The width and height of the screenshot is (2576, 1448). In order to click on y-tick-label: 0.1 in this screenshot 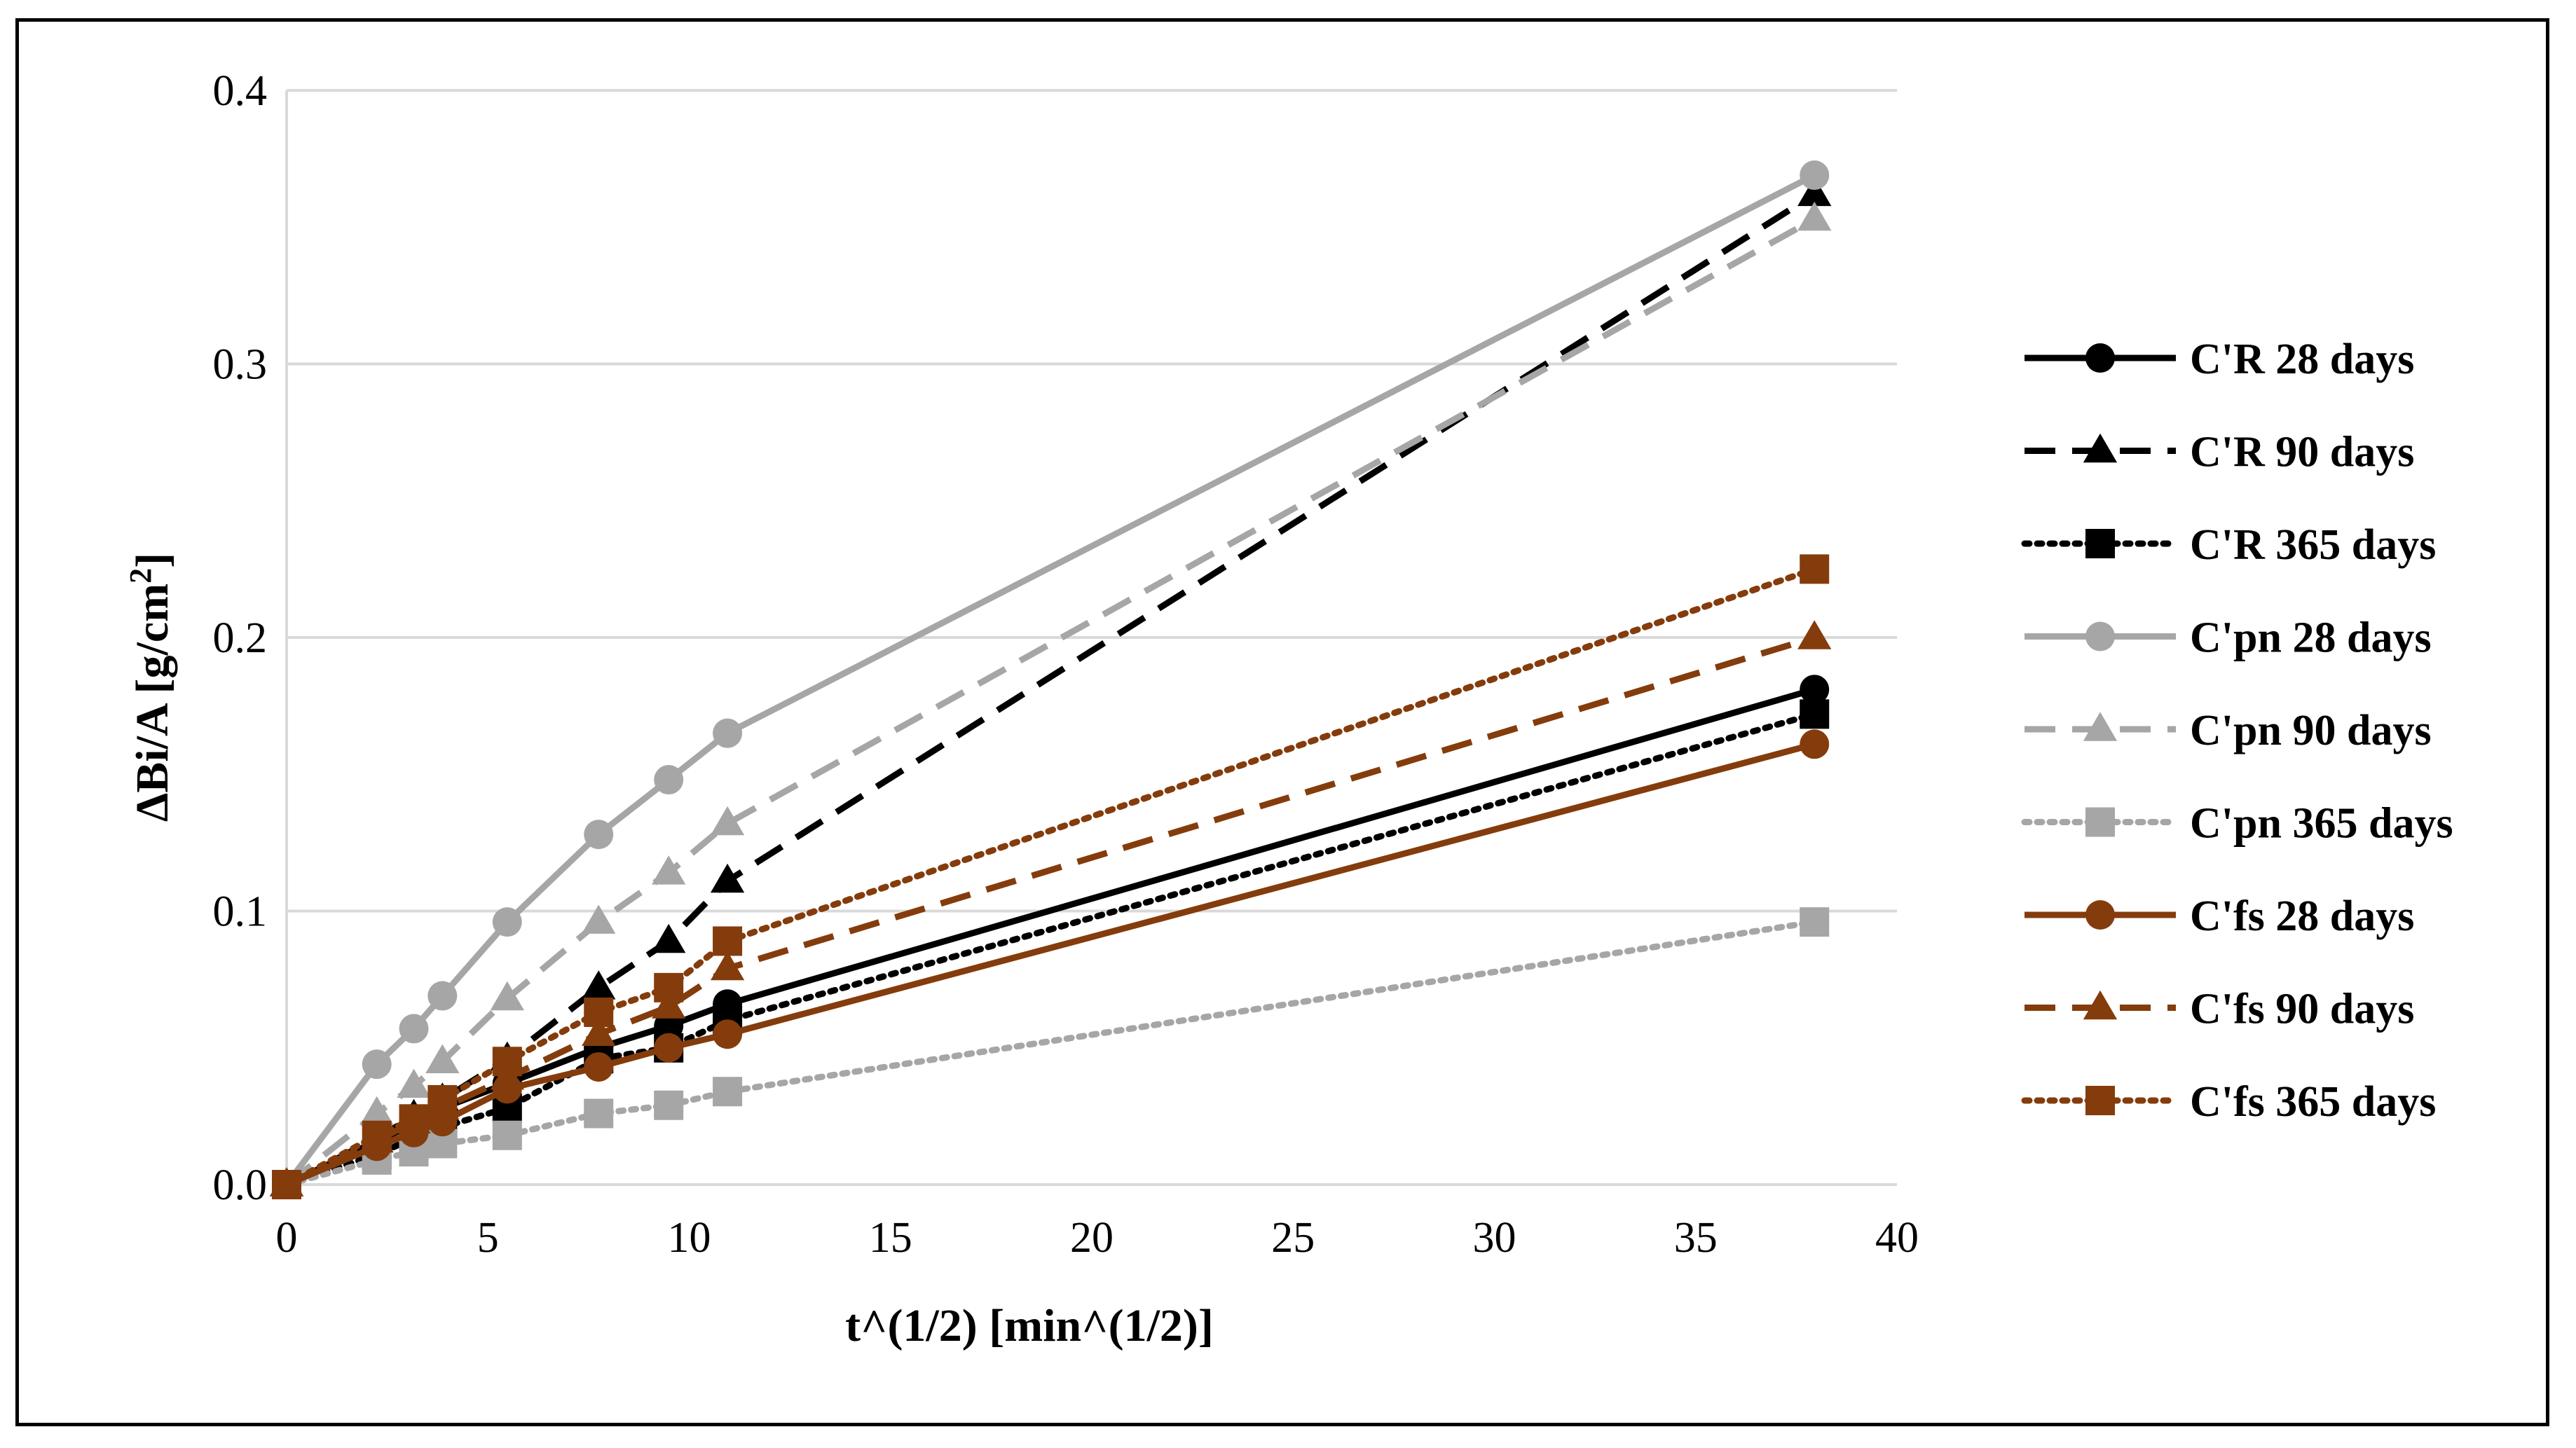, I will do `click(241, 912)`.